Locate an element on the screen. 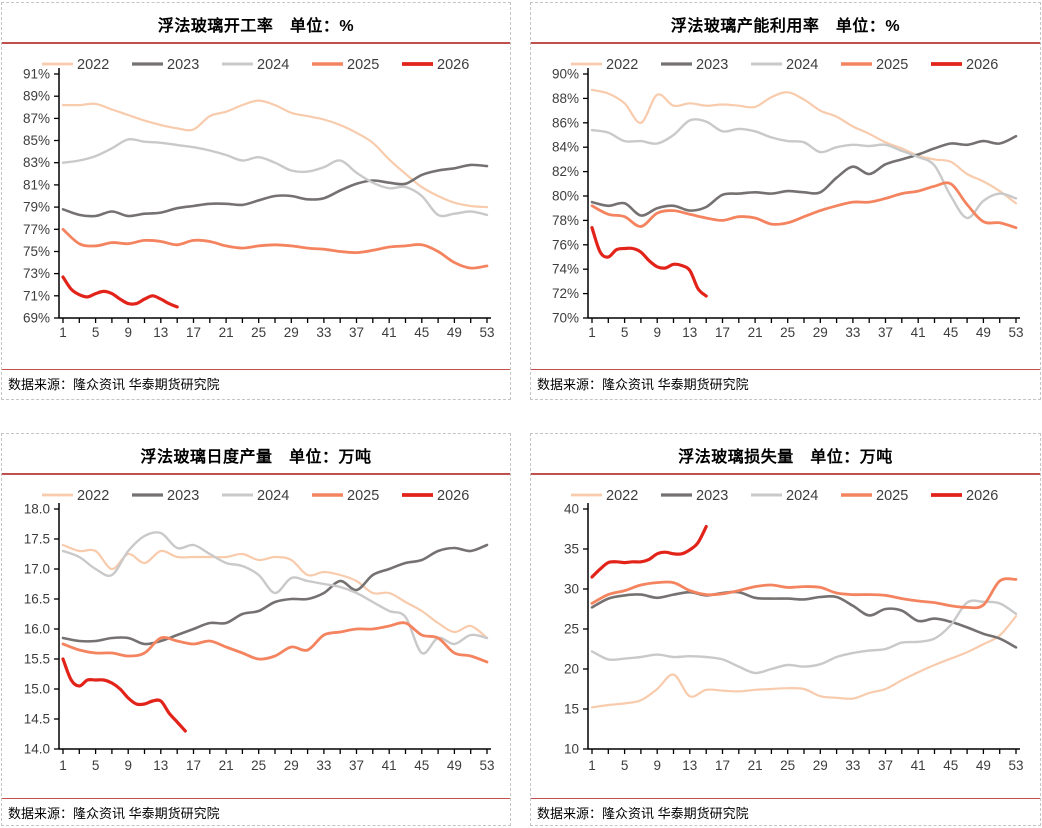 The image size is (1042, 828). y-tick-label: 17.0 is located at coordinates (37, 569).